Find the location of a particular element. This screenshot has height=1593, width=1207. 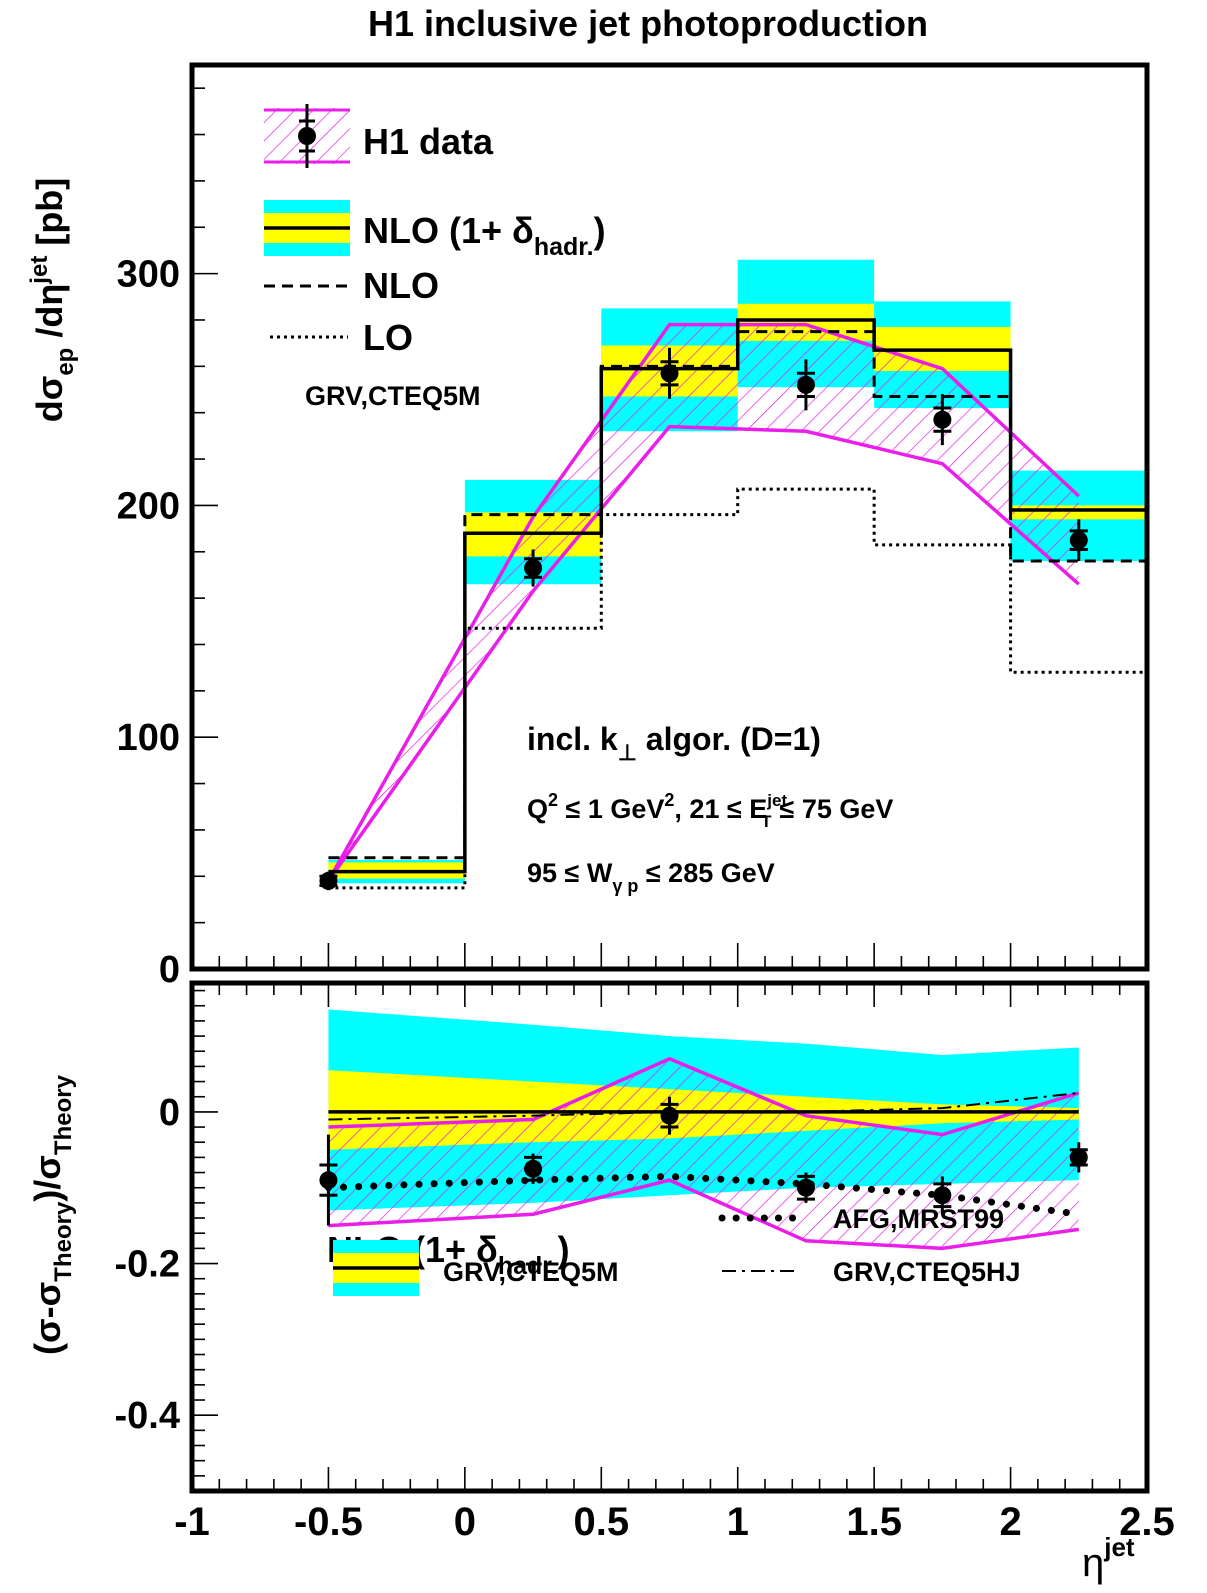

bottom-lines is located at coordinates (703, 1154).